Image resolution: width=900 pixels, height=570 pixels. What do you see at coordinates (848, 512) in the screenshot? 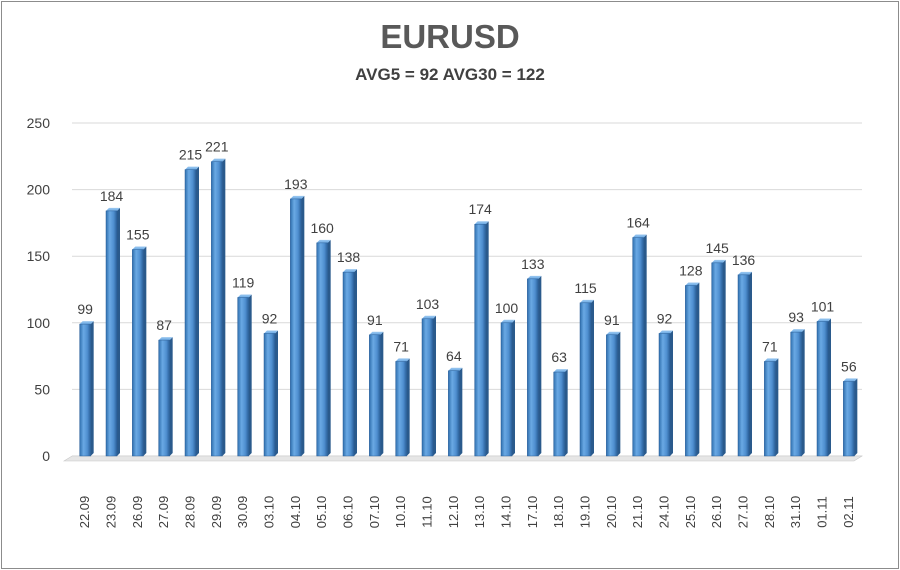
I see `x-tick-label: 02.11` at bounding box center [848, 512].